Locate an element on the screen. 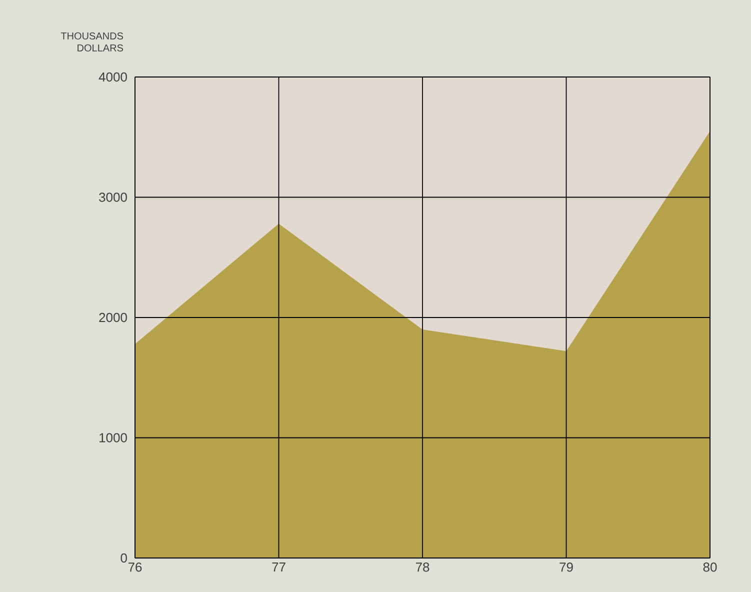 This screenshot has width=751, height=592. y-tick-label: 2000 is located at coordinates (113, 317).